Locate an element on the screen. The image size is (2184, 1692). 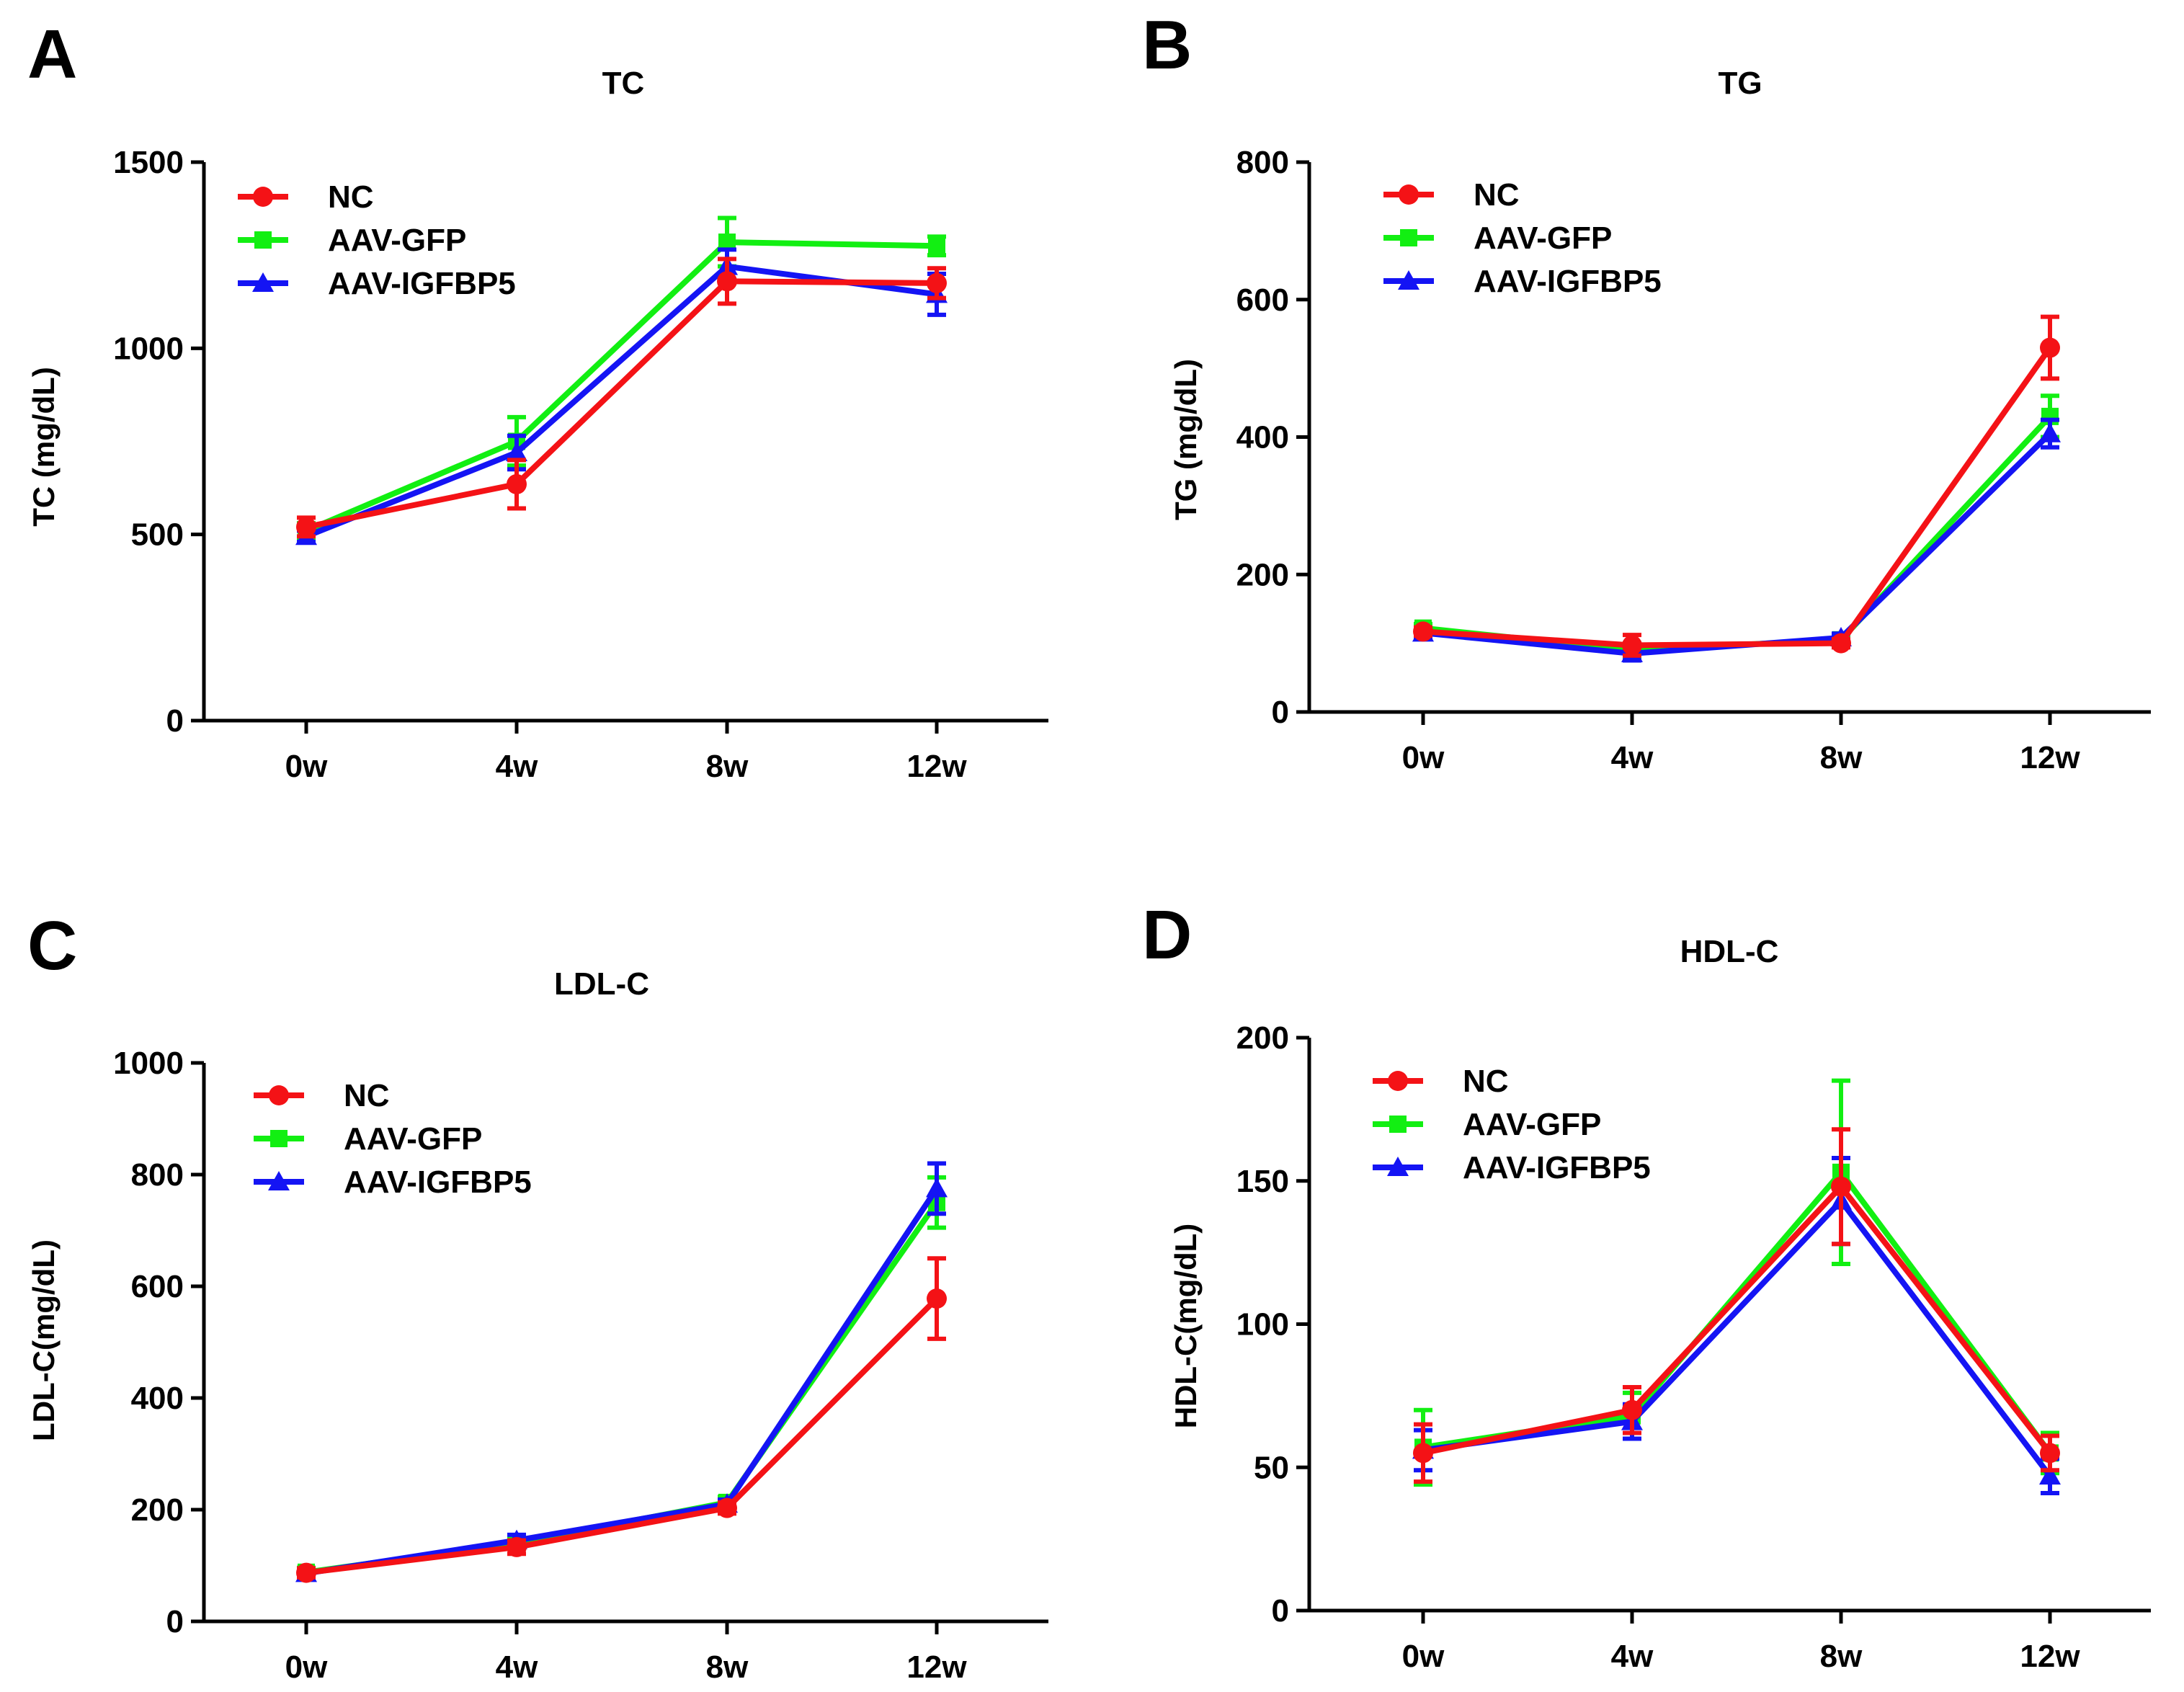
panel-a-x-tick-label: 12w is located at coordinates (936, 766).